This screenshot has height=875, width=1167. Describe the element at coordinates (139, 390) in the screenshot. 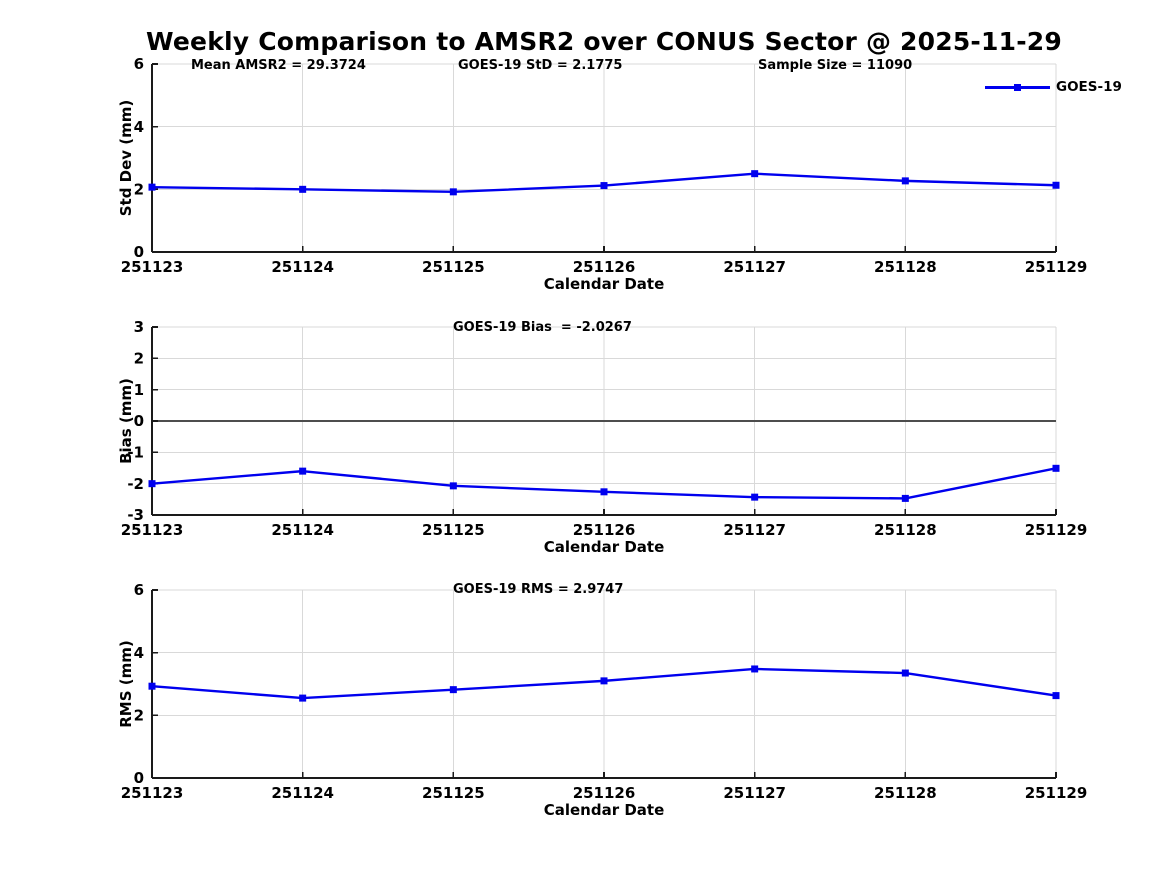

I see `y-tick-label: 1` at that location.